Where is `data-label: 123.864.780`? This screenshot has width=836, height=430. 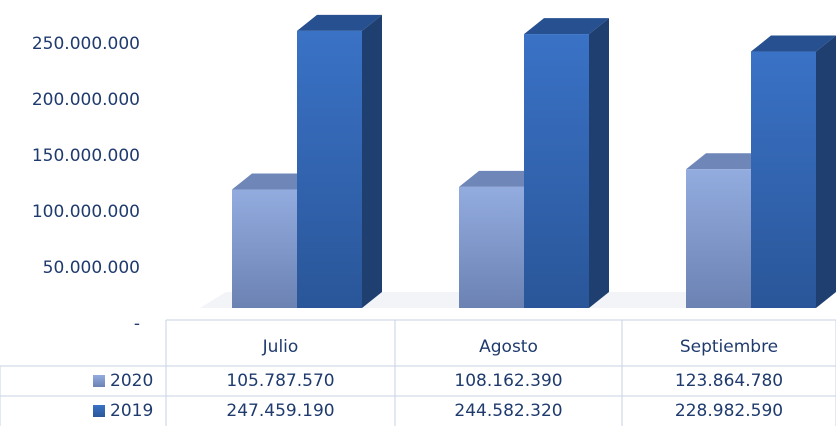
data-label: 123.864.780 is located at coordinates (729, 381).